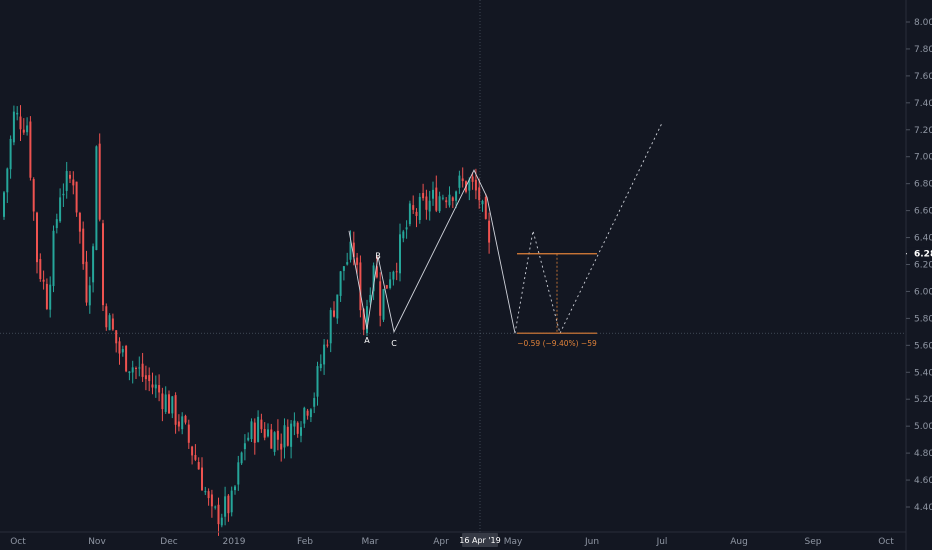 Image resolution: width=932 pixels, height=550 pixels. What do you see at coordinates (591, 542) in the screenshot?
I see `x-tick-label: Jun` at bounding box center [591, 542].